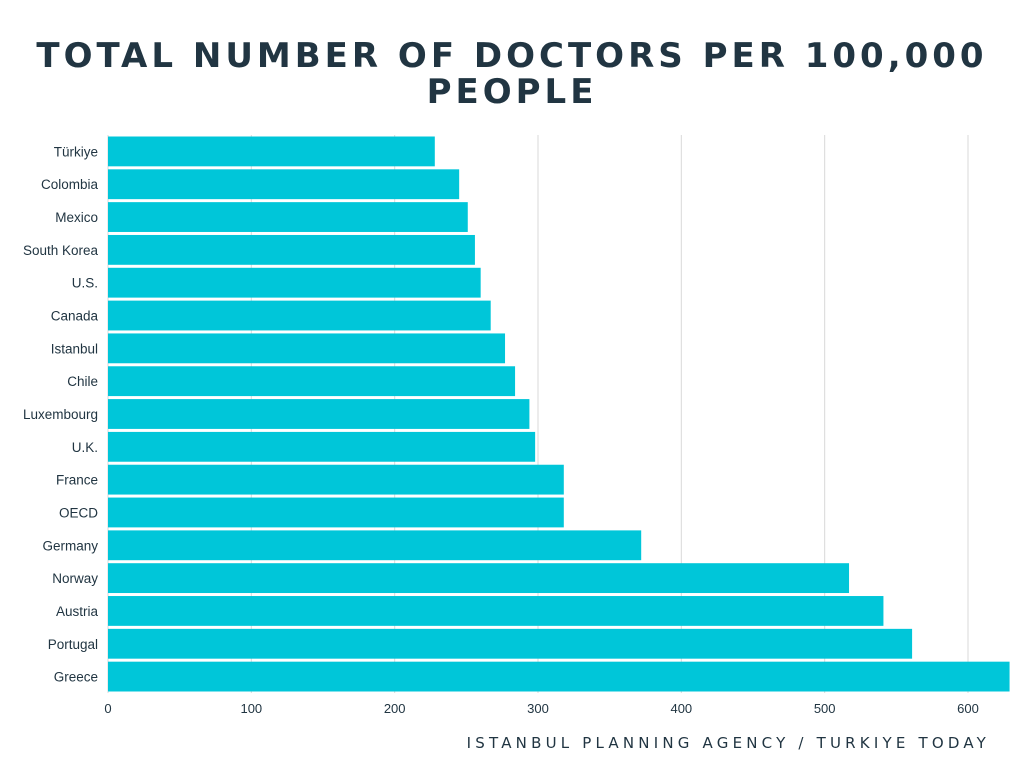  Describe the element at coordinates (74, 348) in the screenshot. I see `category-label: Istanbul` at that location.